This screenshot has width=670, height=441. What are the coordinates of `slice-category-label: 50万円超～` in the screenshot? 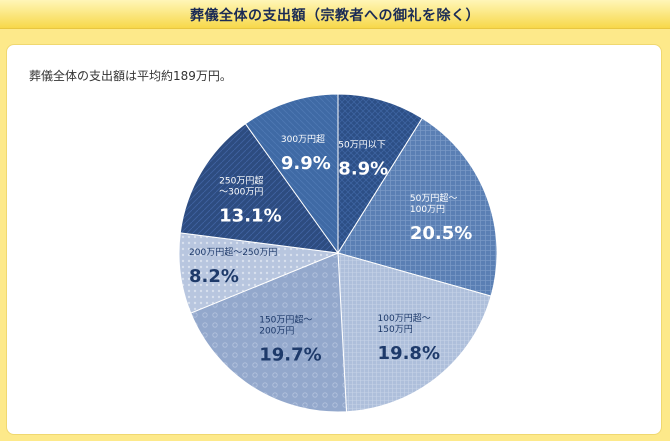 It's located at (433, 198).